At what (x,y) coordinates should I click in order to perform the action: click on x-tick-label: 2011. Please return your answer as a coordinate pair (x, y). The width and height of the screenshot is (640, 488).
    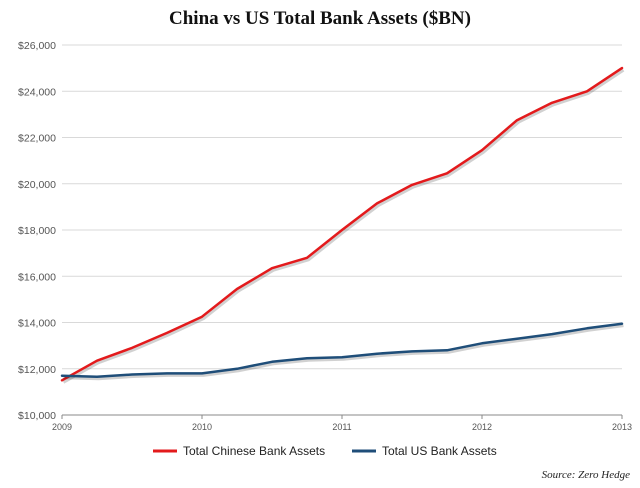
    Looking at the image, I should click on (341, 427).